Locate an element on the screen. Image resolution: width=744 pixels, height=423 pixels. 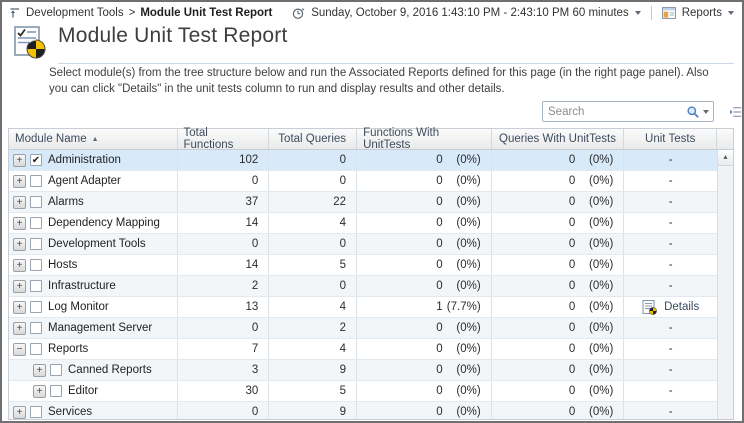
column-header-queries-with-unittests: Queries With UnitTests is located at coordinates (558, 139).